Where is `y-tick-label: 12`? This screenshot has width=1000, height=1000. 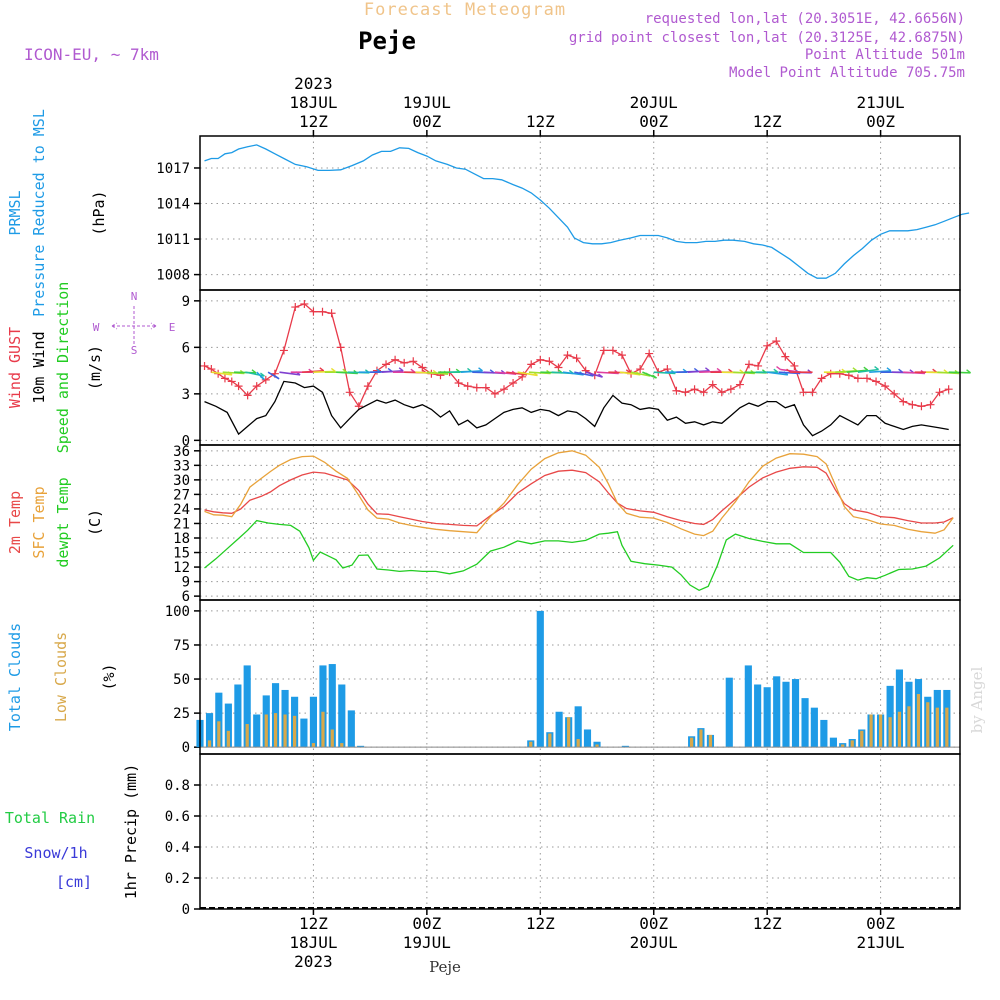
y-tick-label: 12 is located at coordinates (181, 568).